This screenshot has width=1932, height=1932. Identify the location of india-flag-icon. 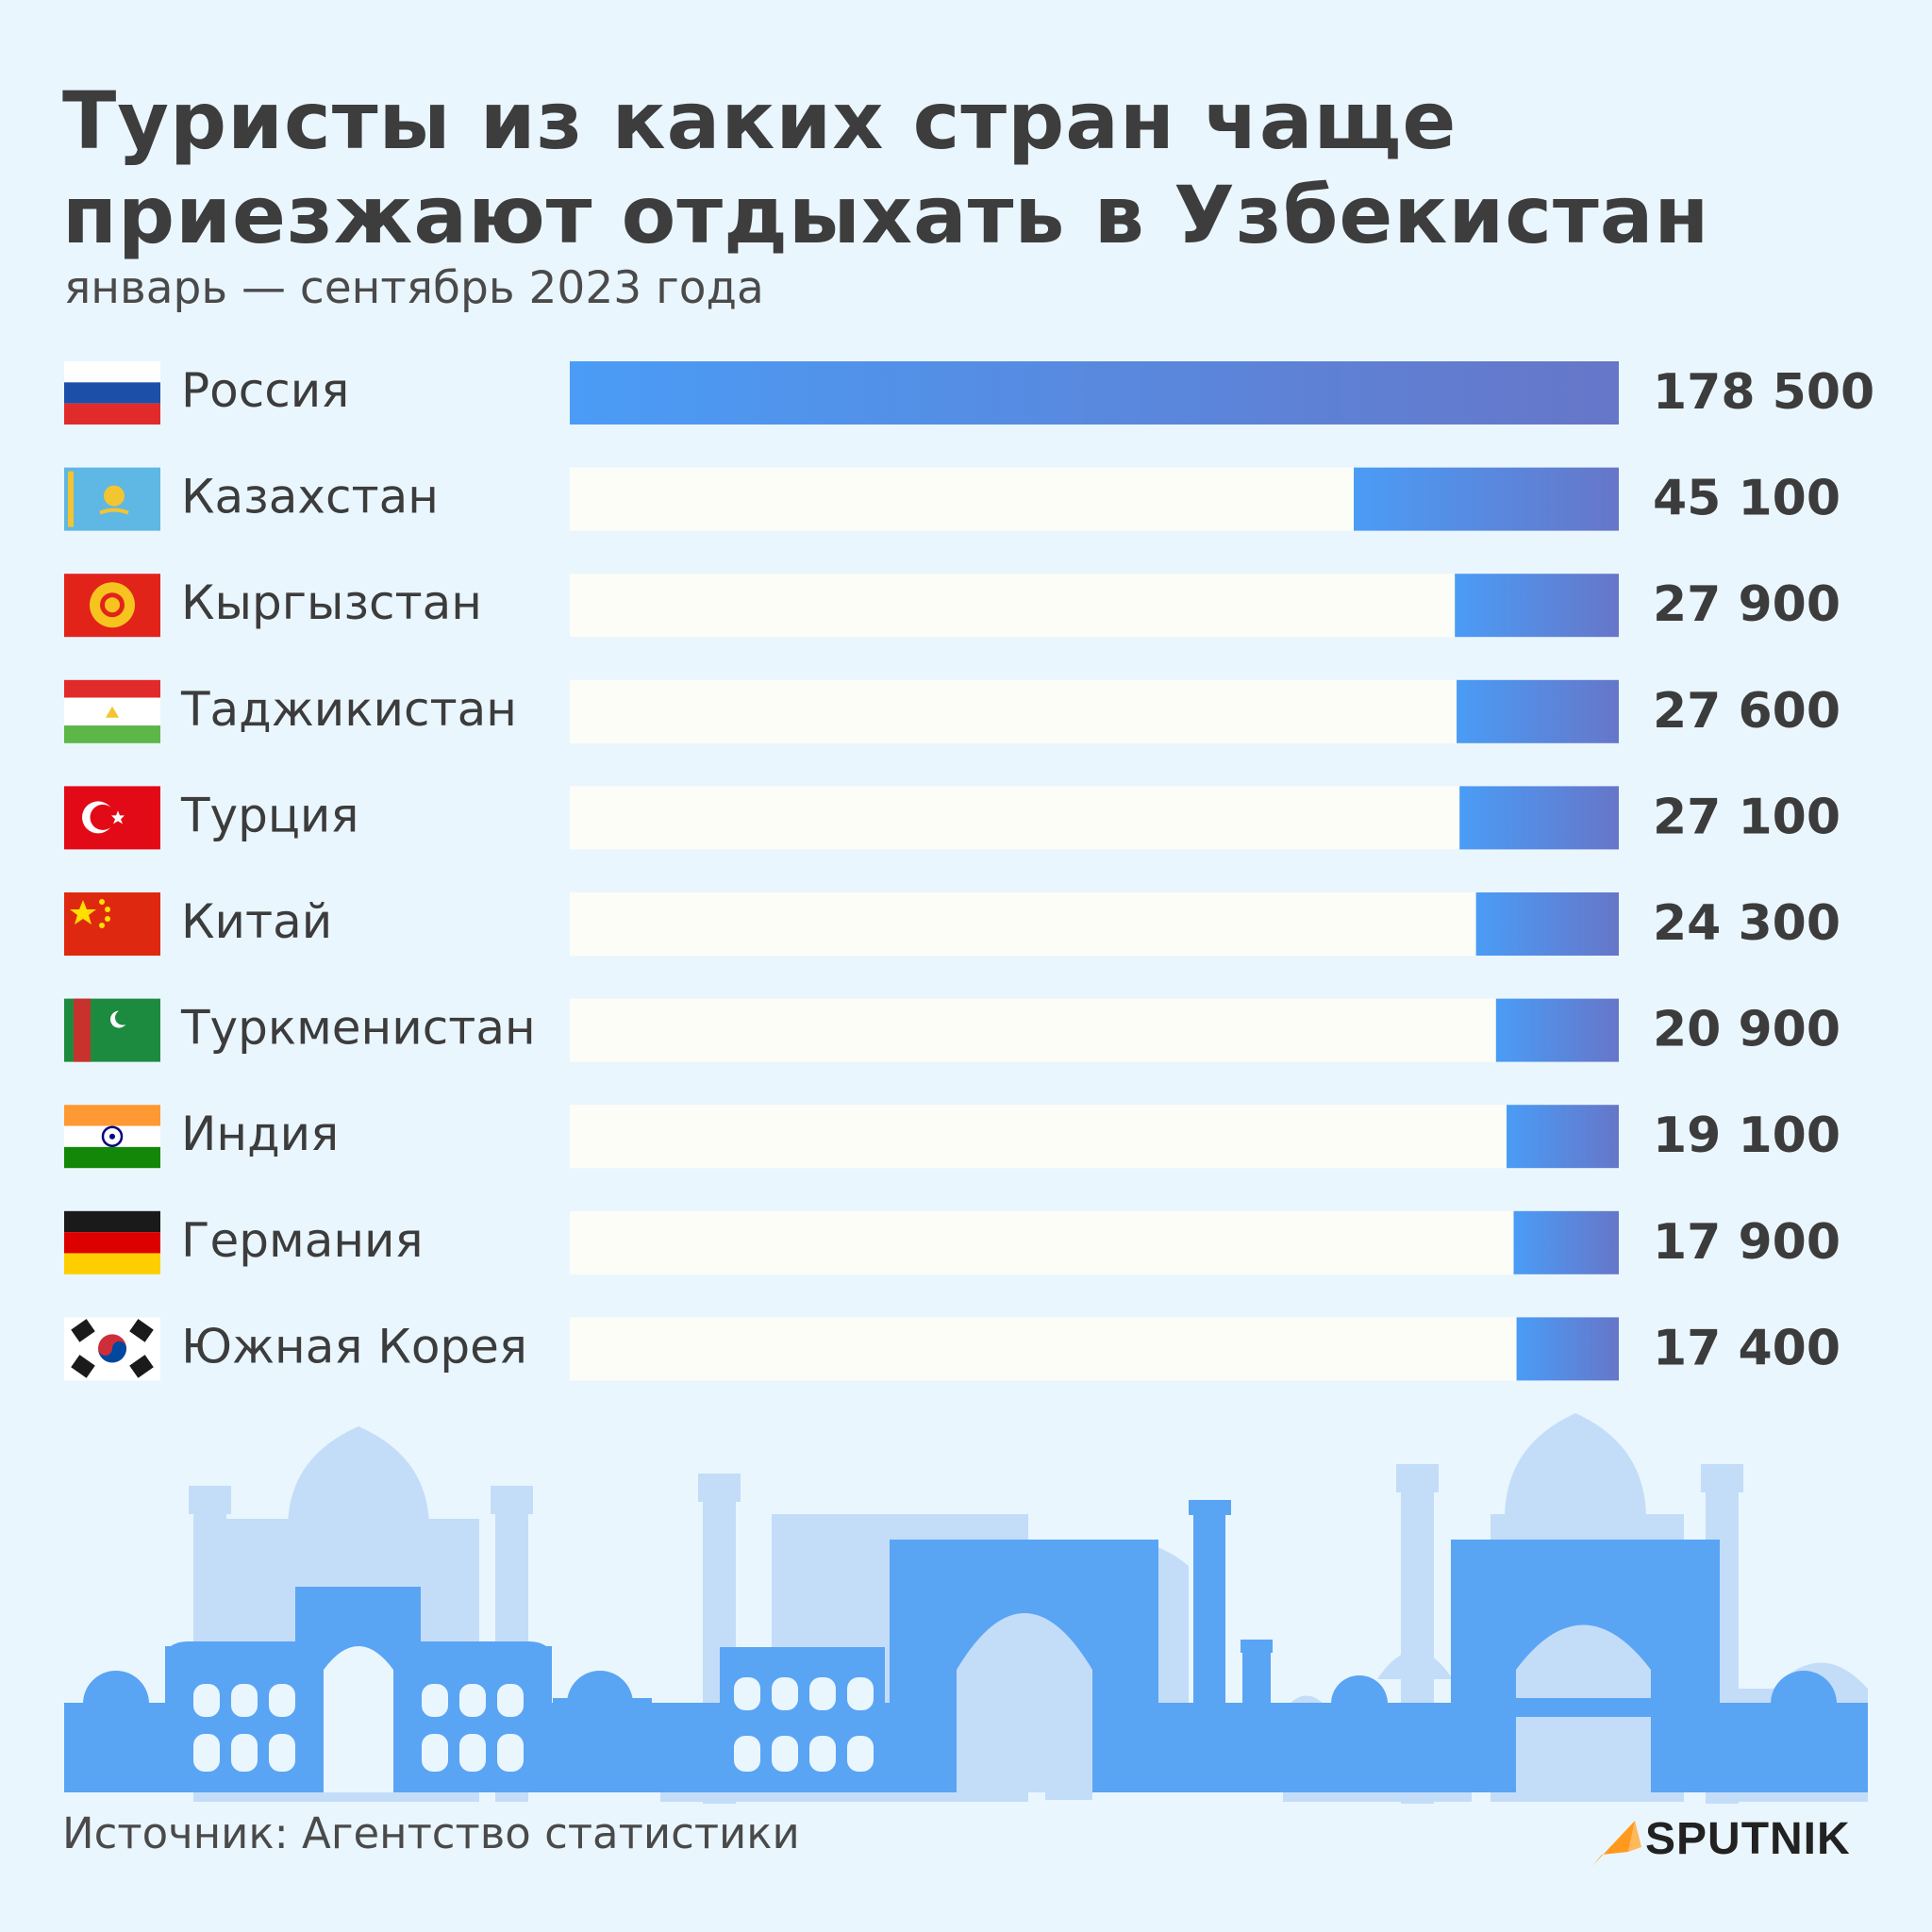
(112, 1137).